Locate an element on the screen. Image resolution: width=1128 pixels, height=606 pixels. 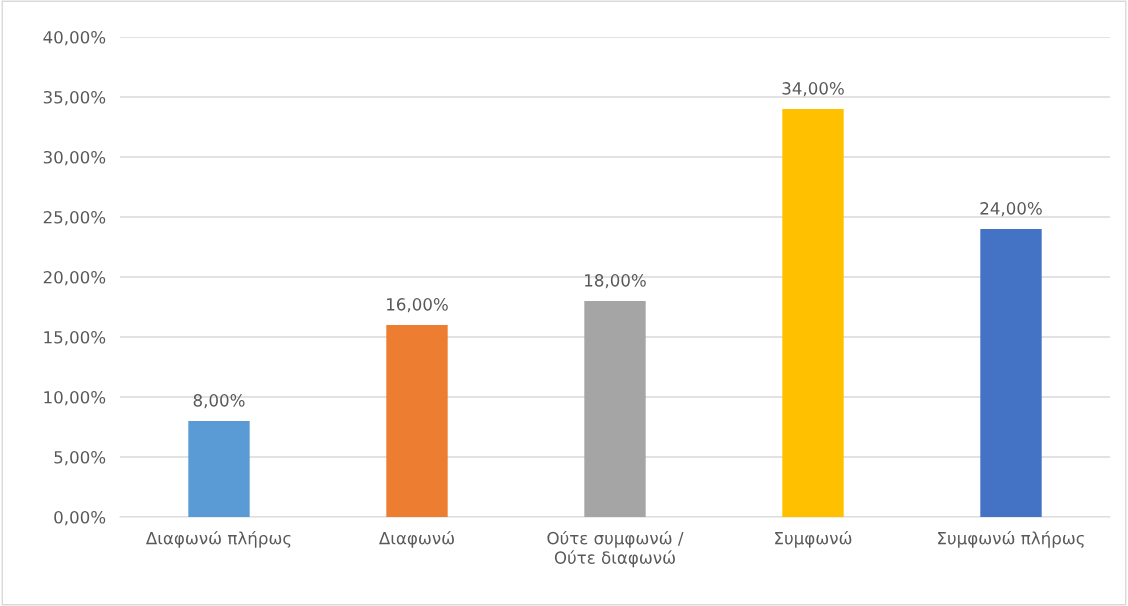
y-tick-label: 35,00% is located at coordinates (74, 98).